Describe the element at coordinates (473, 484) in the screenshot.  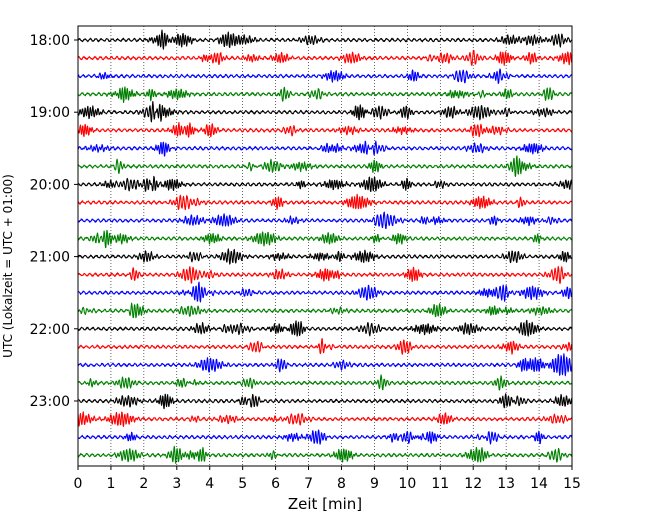
I see `x-tick-label: 12` at that location.